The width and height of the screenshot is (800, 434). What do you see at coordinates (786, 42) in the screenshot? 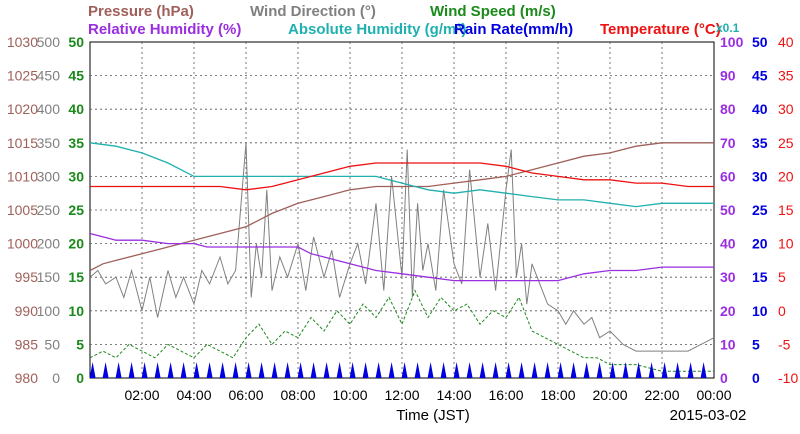
I see `tick-temp: 40` at bounding box center [786, 42].